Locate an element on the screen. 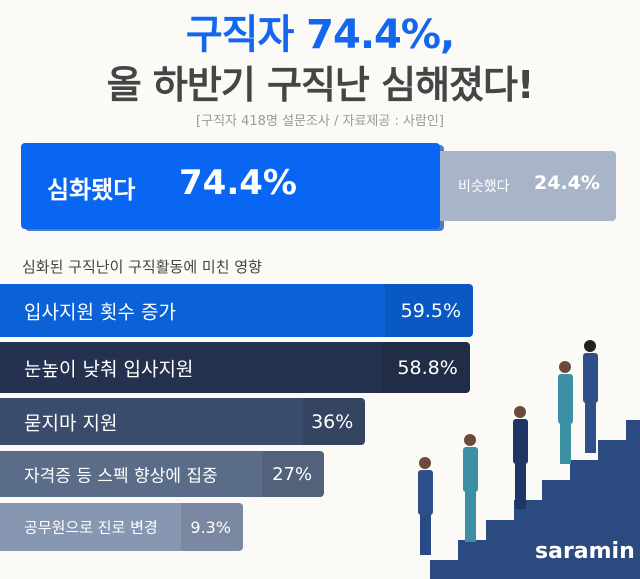 This screenshot has width=640, height=579. stairs is located at coordinates (535, 499).